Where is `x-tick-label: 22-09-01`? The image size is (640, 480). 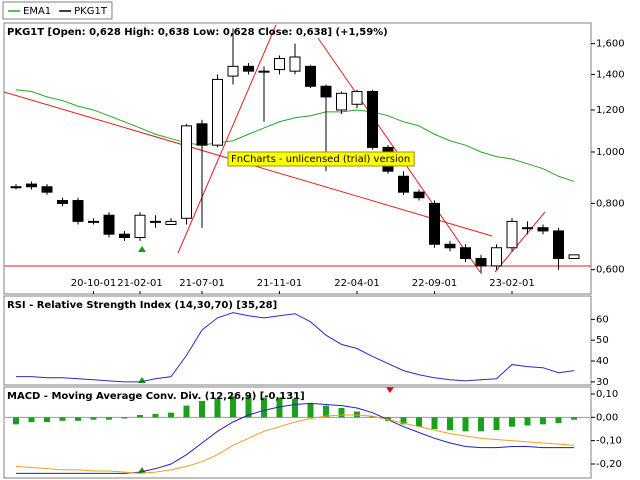 x-tick-label: 22-09-01 is located at coordinates (434, 283).